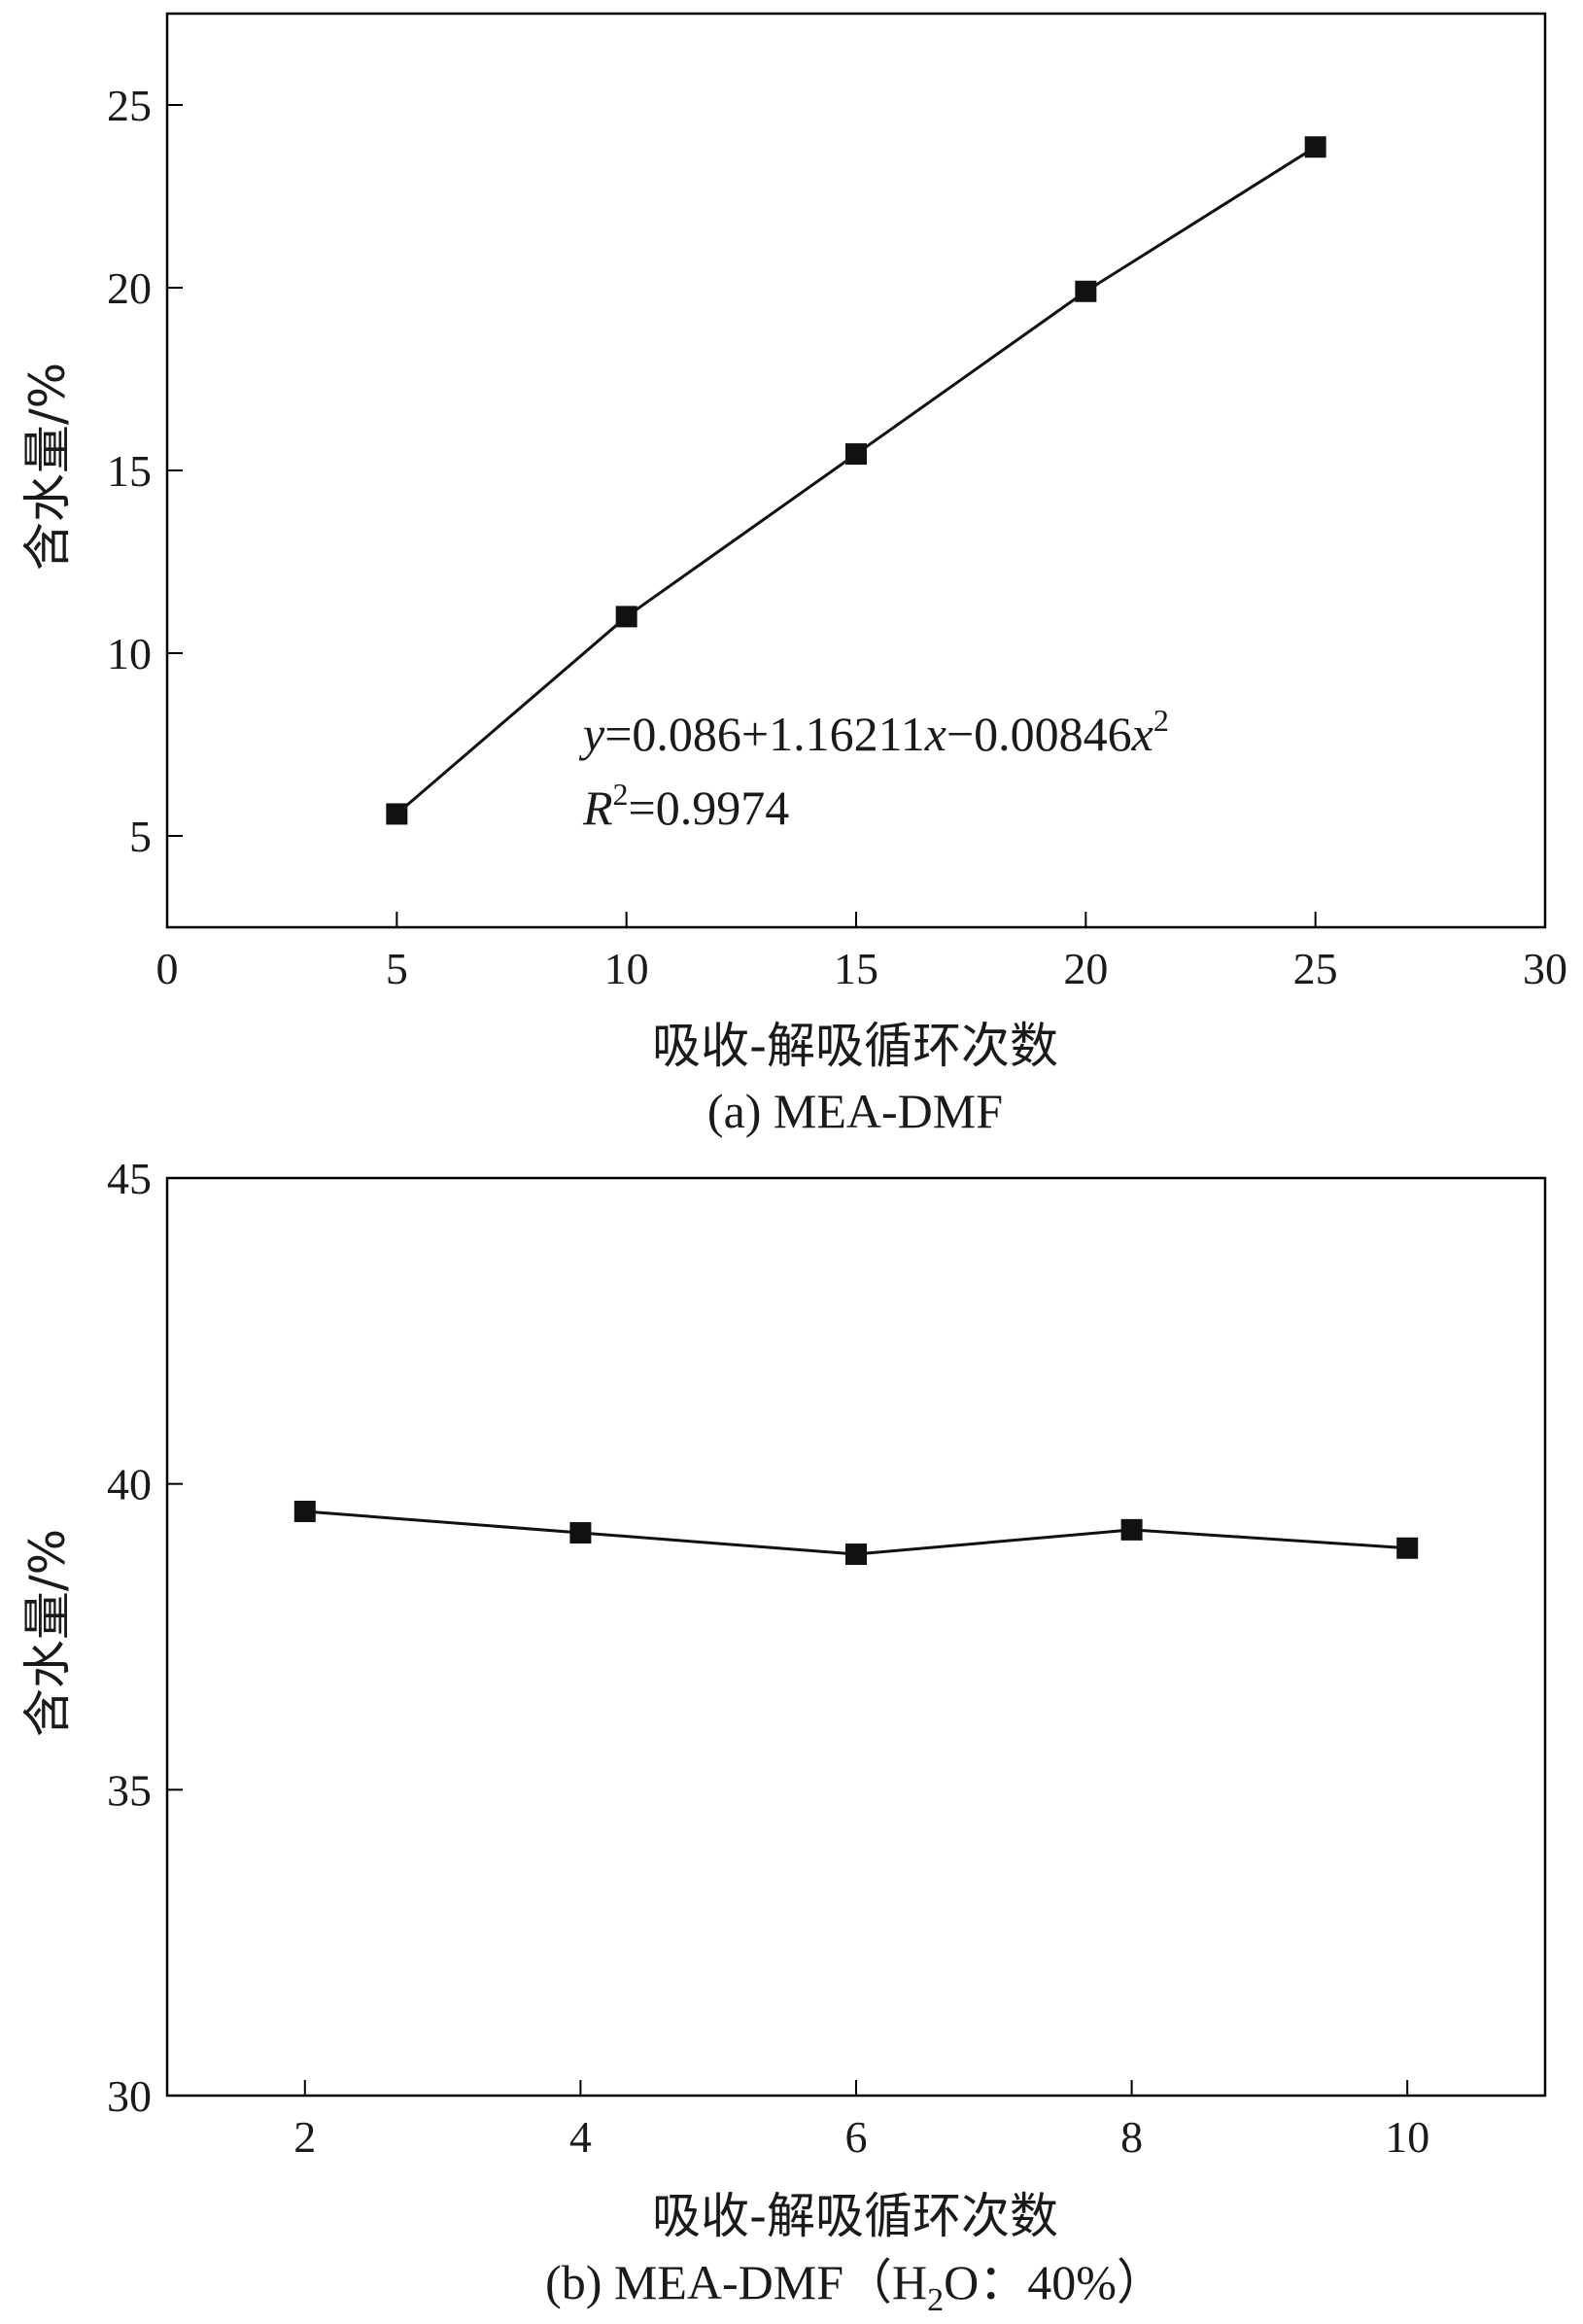 This screenshot has width=1583, height=2324. Describe the element at coordinates (129, 653) in the screenshot. I see `y-tick-label-a-1: 10` at that location.